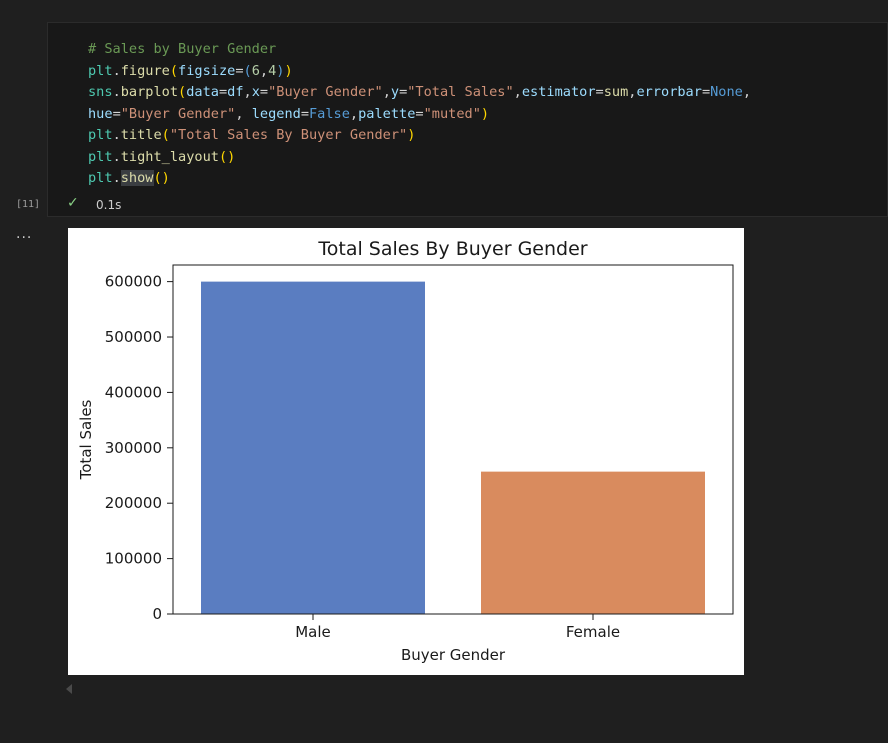 Image resolution: width=888 pixels, height=743 pixels. What do you see at coordinates (141, 135) in the screenshot?
I see `code-token: title` at bounding box center [141, 135].